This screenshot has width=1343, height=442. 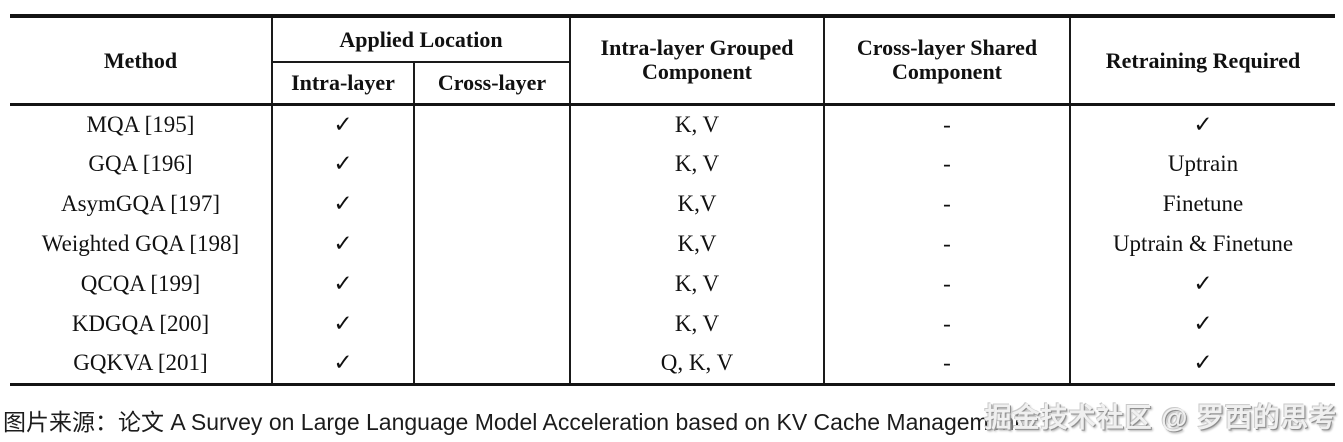 What do you see at coordinates (1203, 60) in the screenshot?
I see `header-retraining-required: Retraining Required` at bounding box center [1203, 60].